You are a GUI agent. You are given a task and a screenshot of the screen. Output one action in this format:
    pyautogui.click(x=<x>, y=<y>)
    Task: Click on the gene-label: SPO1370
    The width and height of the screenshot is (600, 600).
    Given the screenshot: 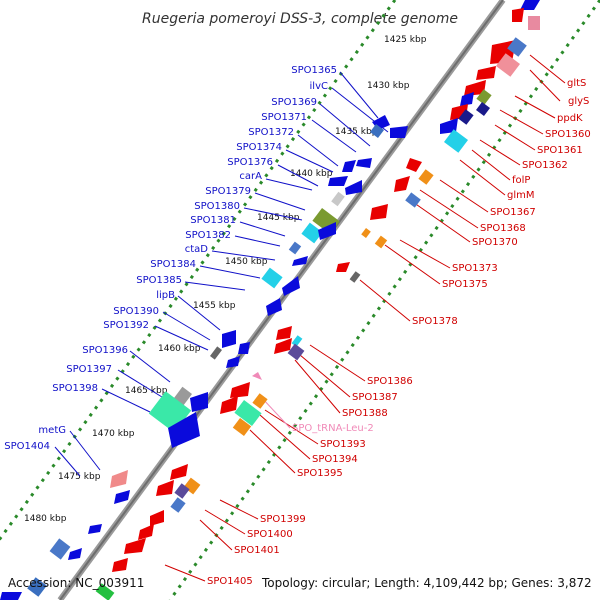 What is the action you would take?
    pyautogui.click(x=495, y=242)
    